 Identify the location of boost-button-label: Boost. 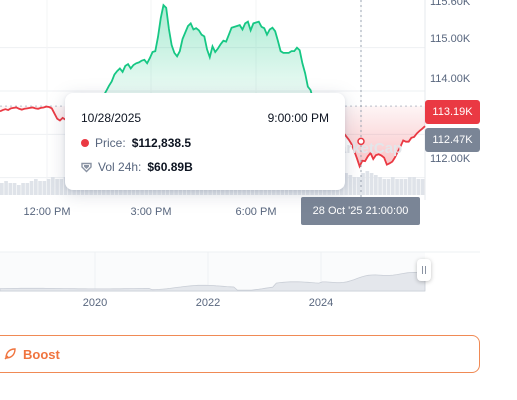
(41, 354).